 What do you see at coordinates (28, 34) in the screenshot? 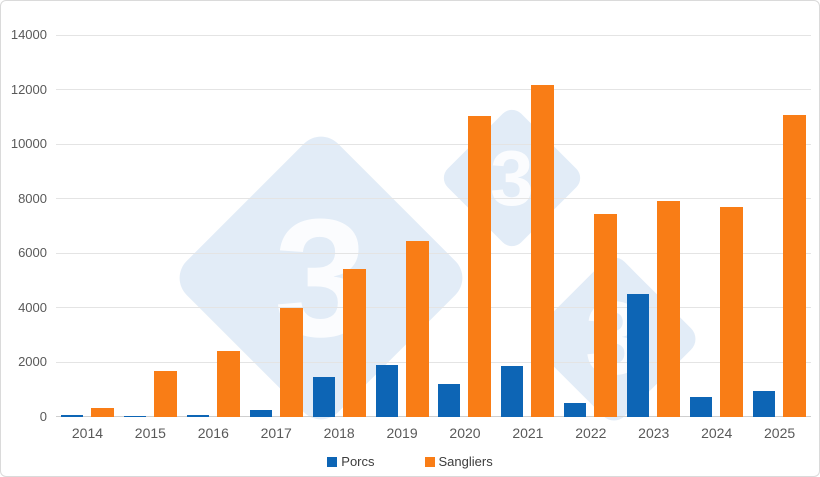
I see `y-tick-label: 14000` at bounding box center [28, 34].